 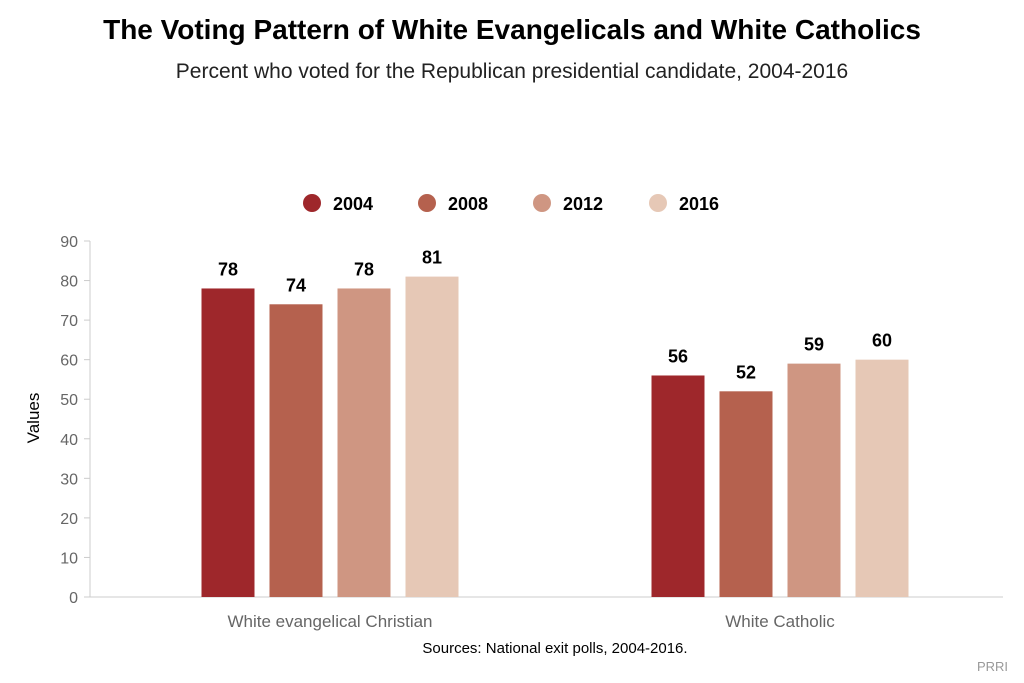 I want to click on y-tick-label: 60, so click(x=69, y=361).